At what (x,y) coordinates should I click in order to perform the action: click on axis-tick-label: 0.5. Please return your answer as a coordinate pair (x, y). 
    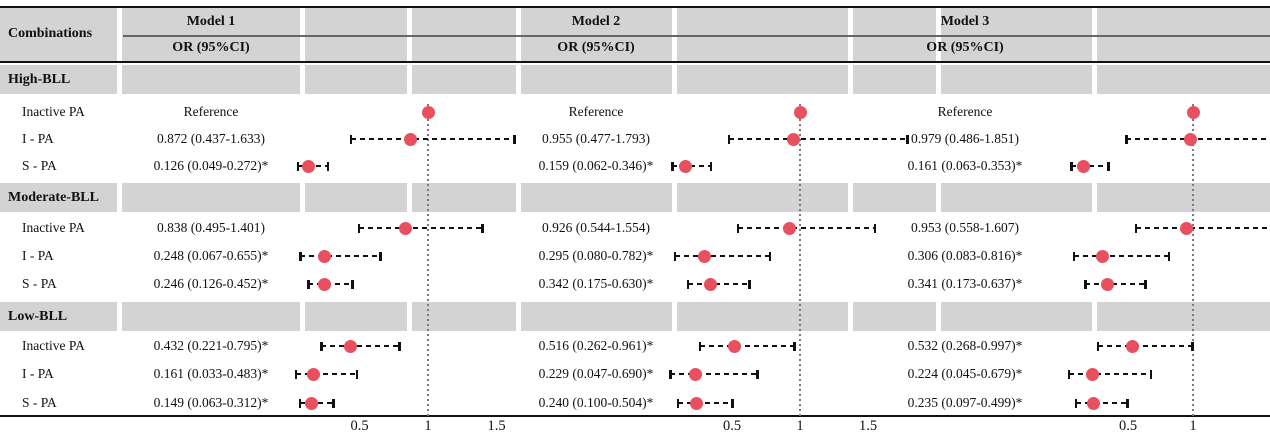
    Looking at the image, I should click on (732, 426).